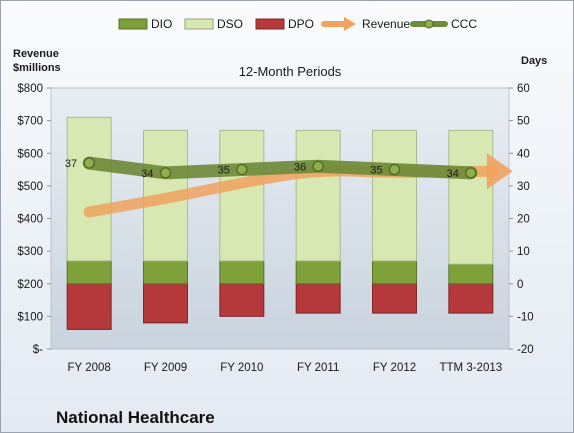  Describe the element at coordinates (89, 368) in the screenshot. I see `x-tick-label: FY 2008` at that location.